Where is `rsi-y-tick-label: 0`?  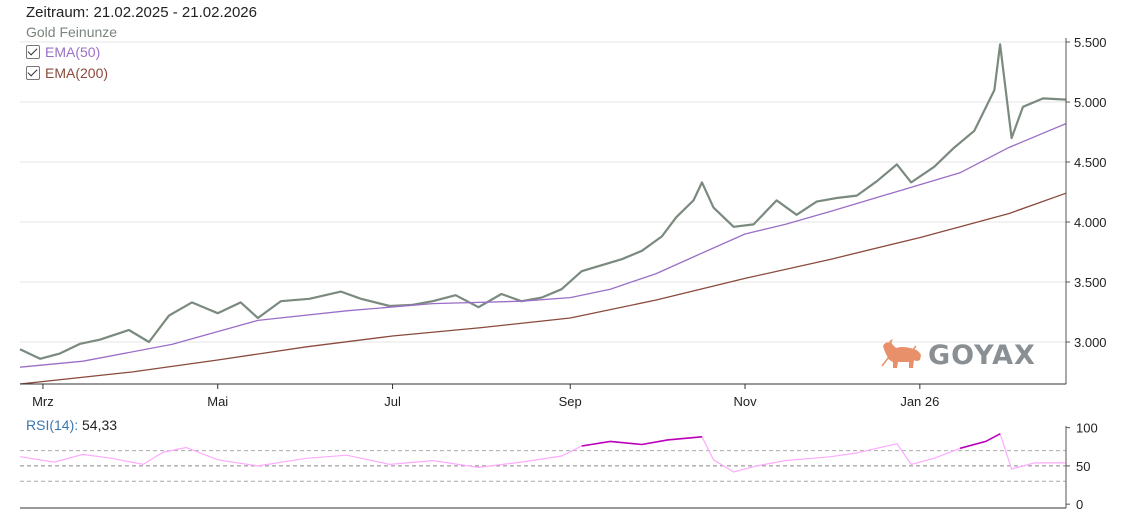
rsi-y-tick-label: 0 is located at coordinates (1079, 504).